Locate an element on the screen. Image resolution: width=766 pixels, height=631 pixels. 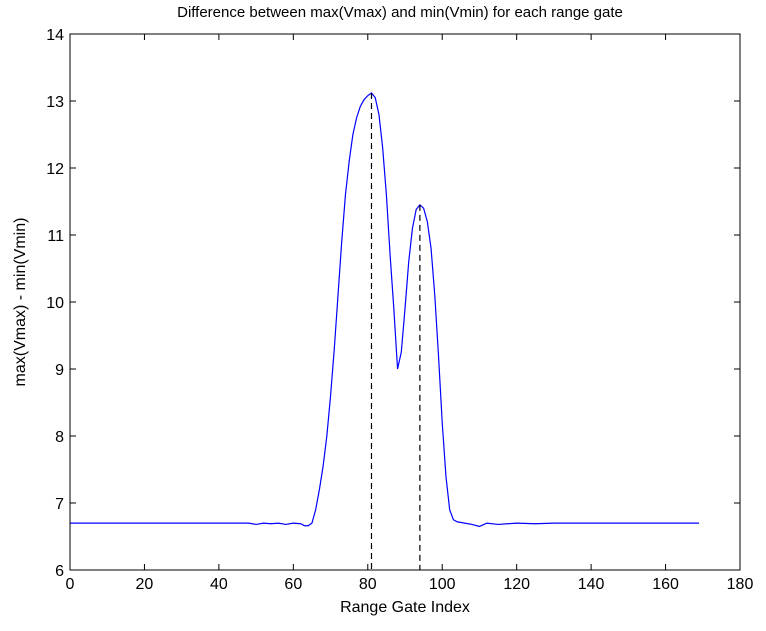
x-tick-label: 100 is located at coordinates (442, 584).